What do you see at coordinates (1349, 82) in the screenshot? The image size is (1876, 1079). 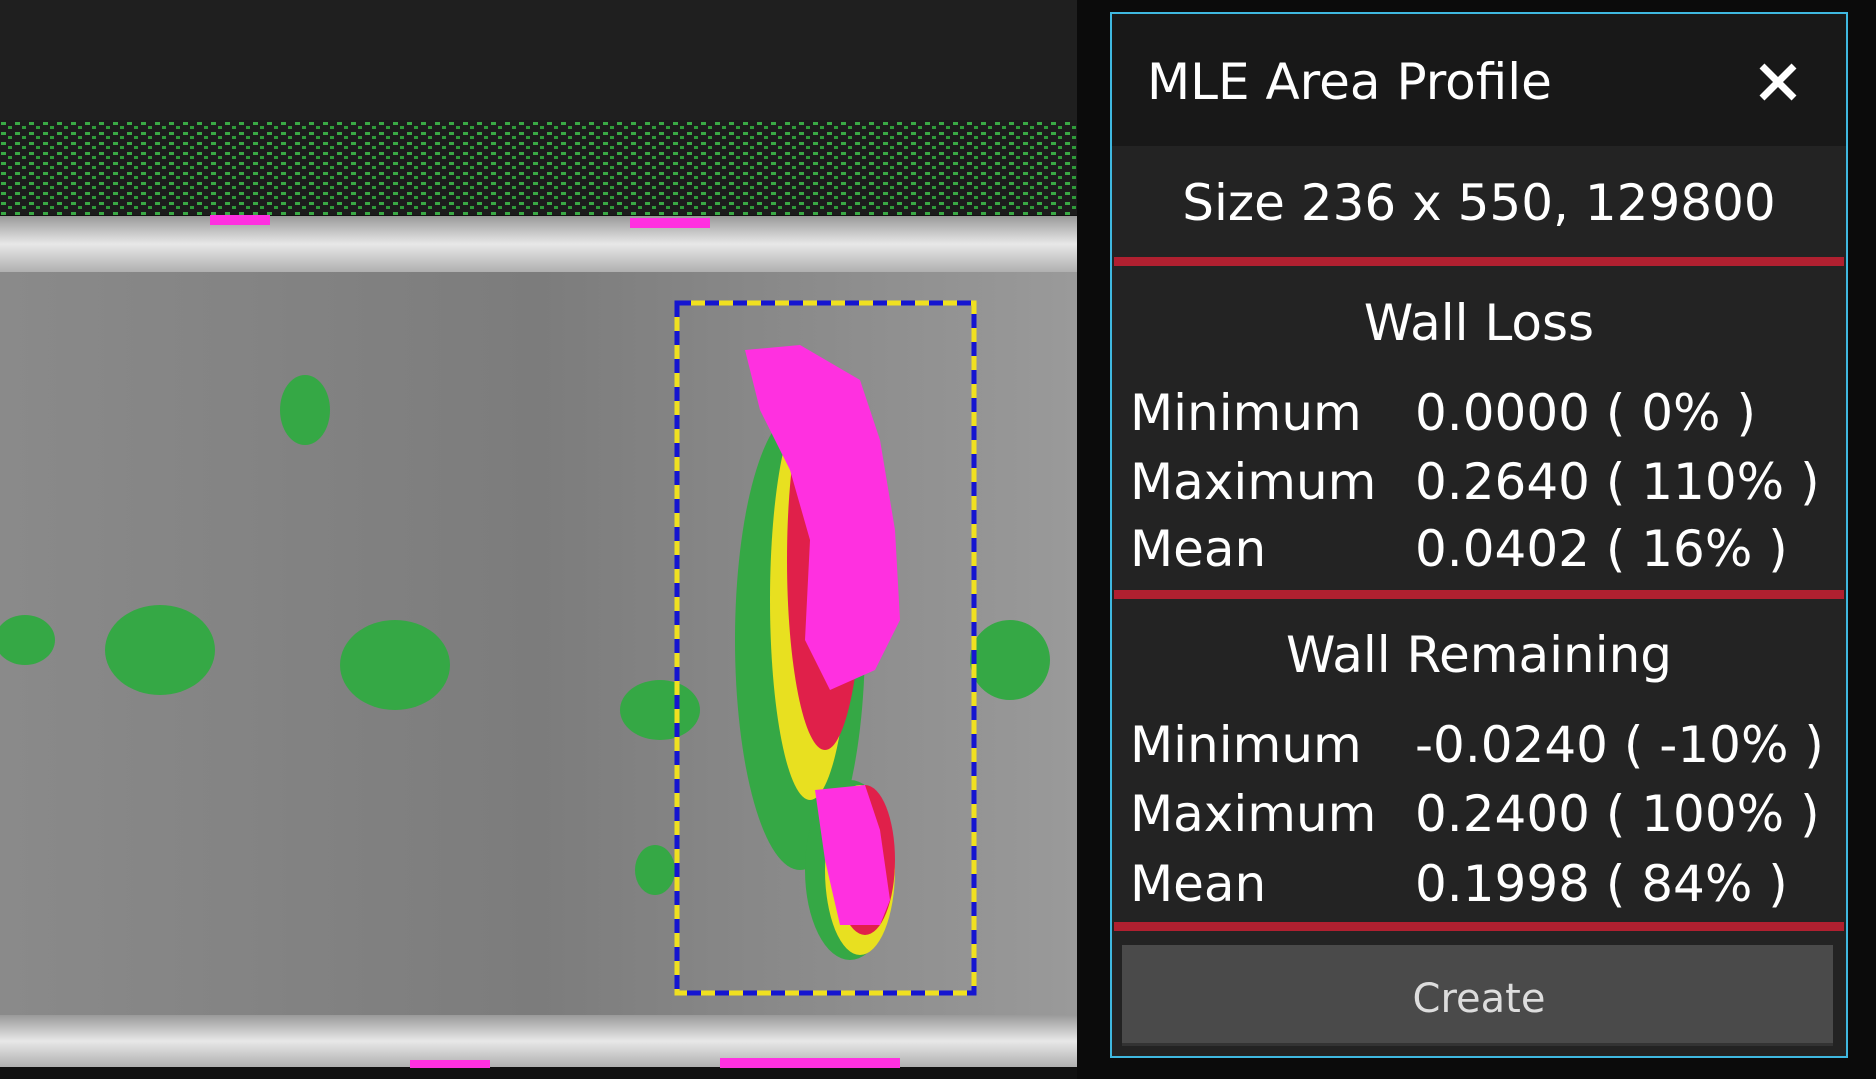 I see `panel-title: MLE Area Profile` at bounding box center [1349, 82].